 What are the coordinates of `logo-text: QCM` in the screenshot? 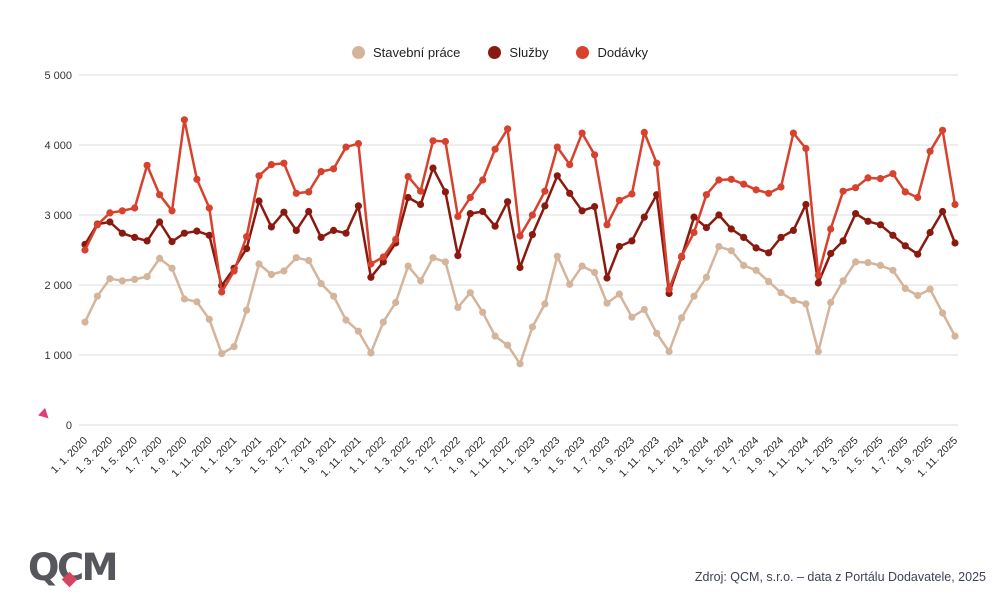 It's located at (73, 567).